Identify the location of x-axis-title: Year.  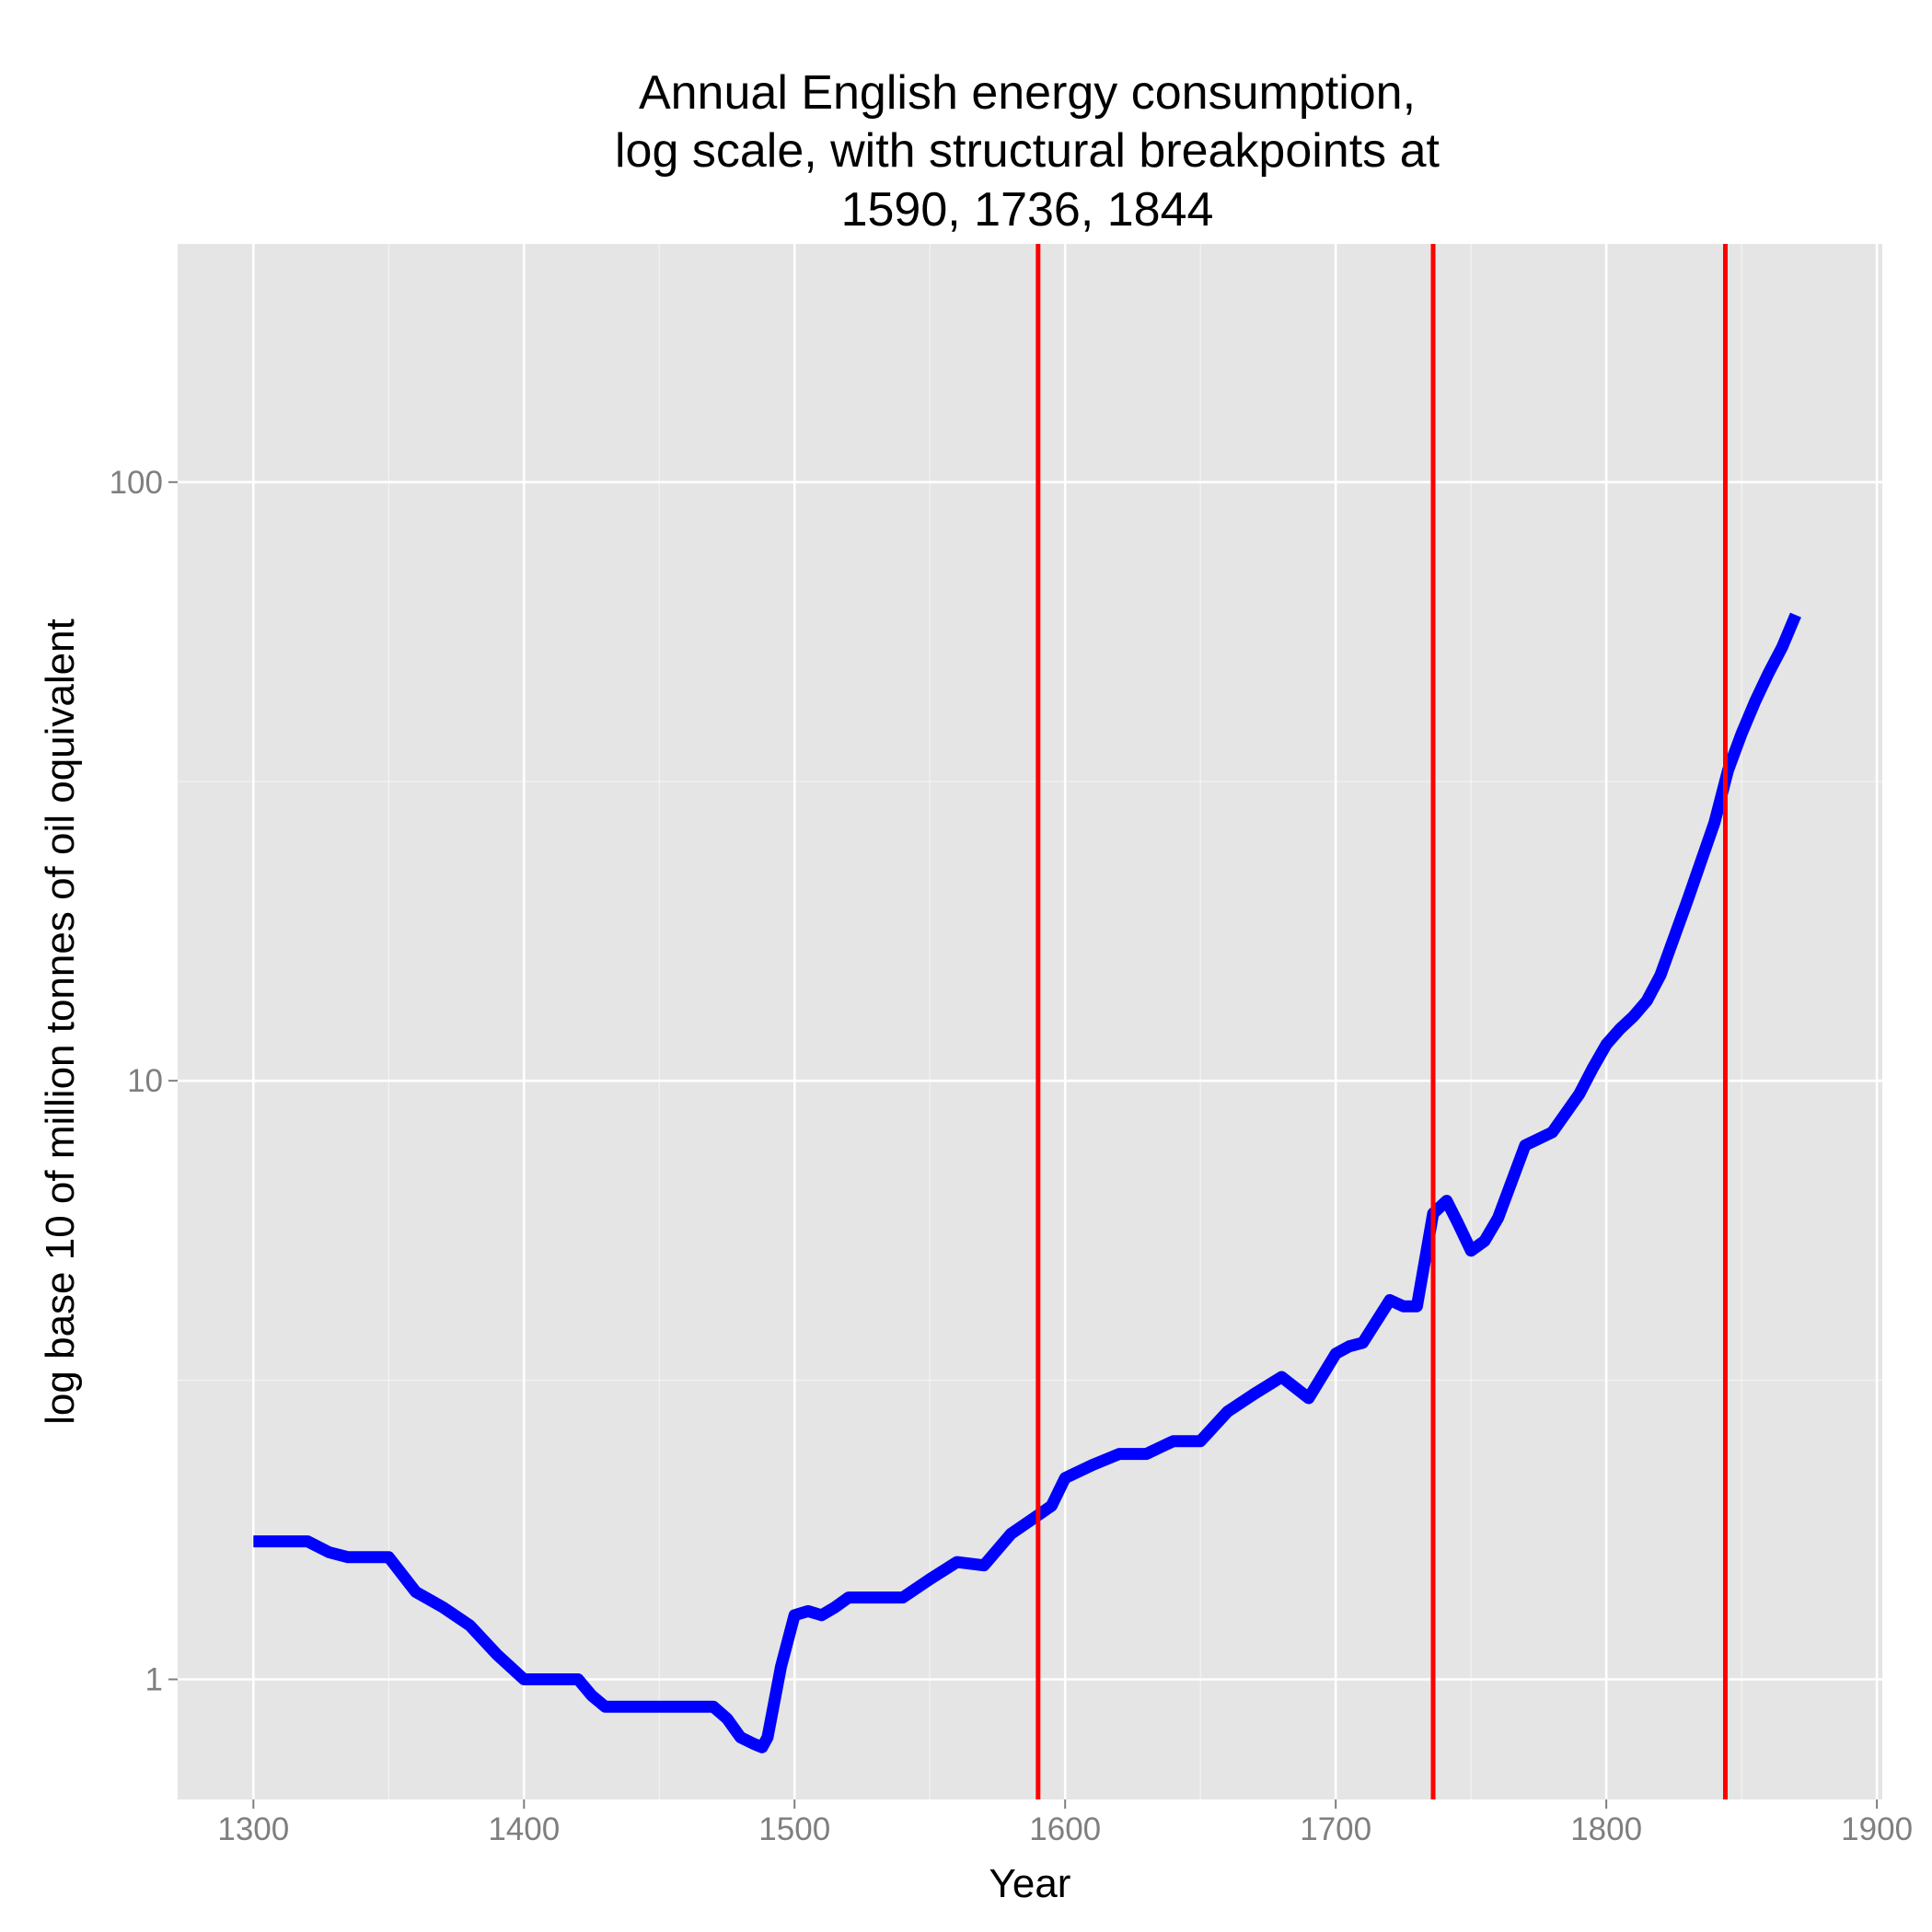
(1030, 1884).